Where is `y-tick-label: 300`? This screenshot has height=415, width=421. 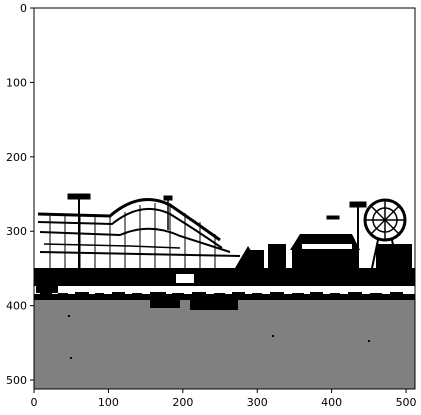
y-tick-label: 300 is located at coordinates (16, 231).